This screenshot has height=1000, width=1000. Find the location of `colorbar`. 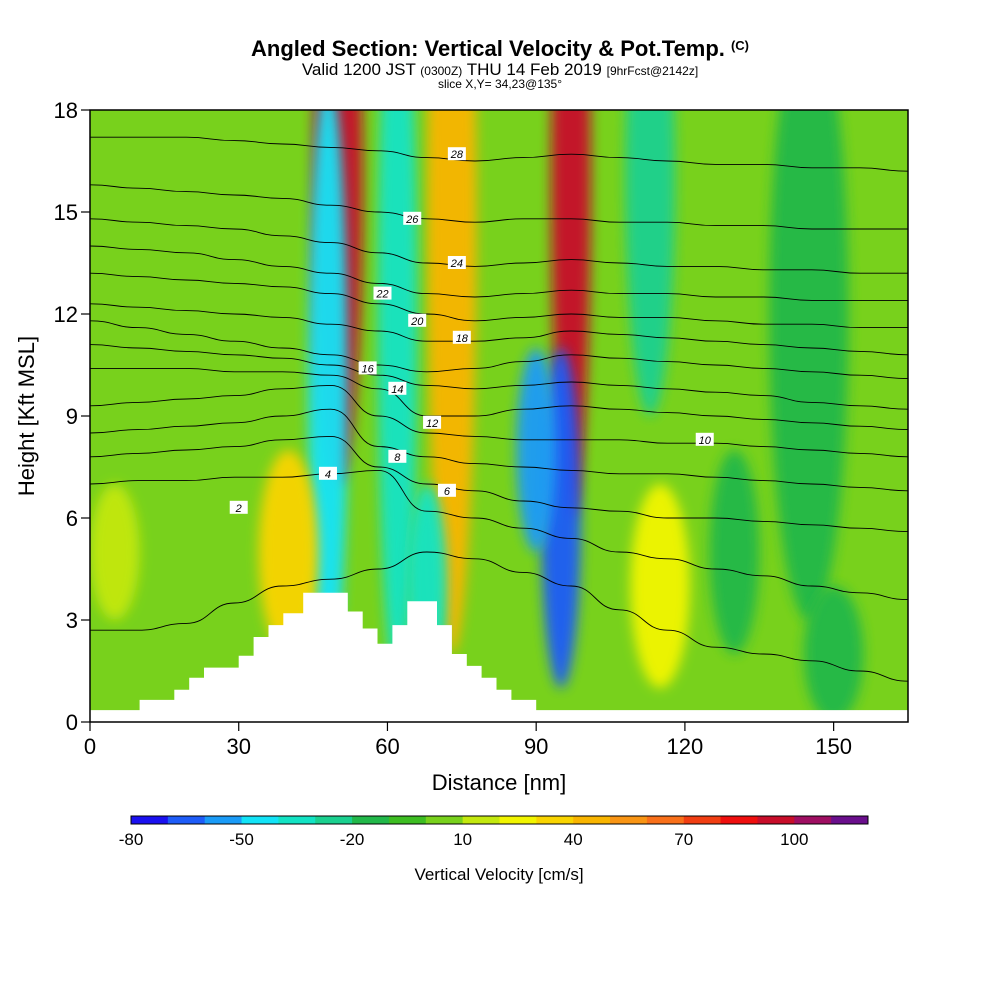

colorbar is located at coordinates (499, 820).